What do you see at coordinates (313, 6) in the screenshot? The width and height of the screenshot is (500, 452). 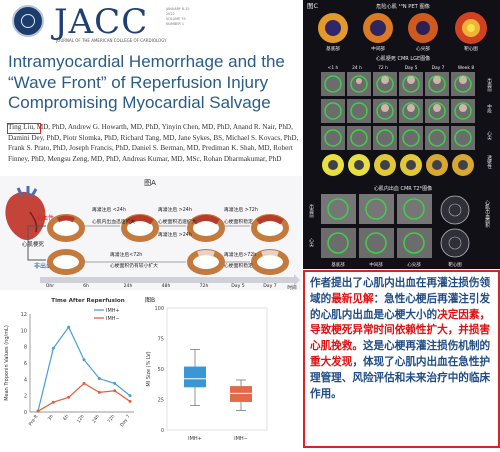 I see `figure-c-label: 图C` at bounding box center [313, 6].